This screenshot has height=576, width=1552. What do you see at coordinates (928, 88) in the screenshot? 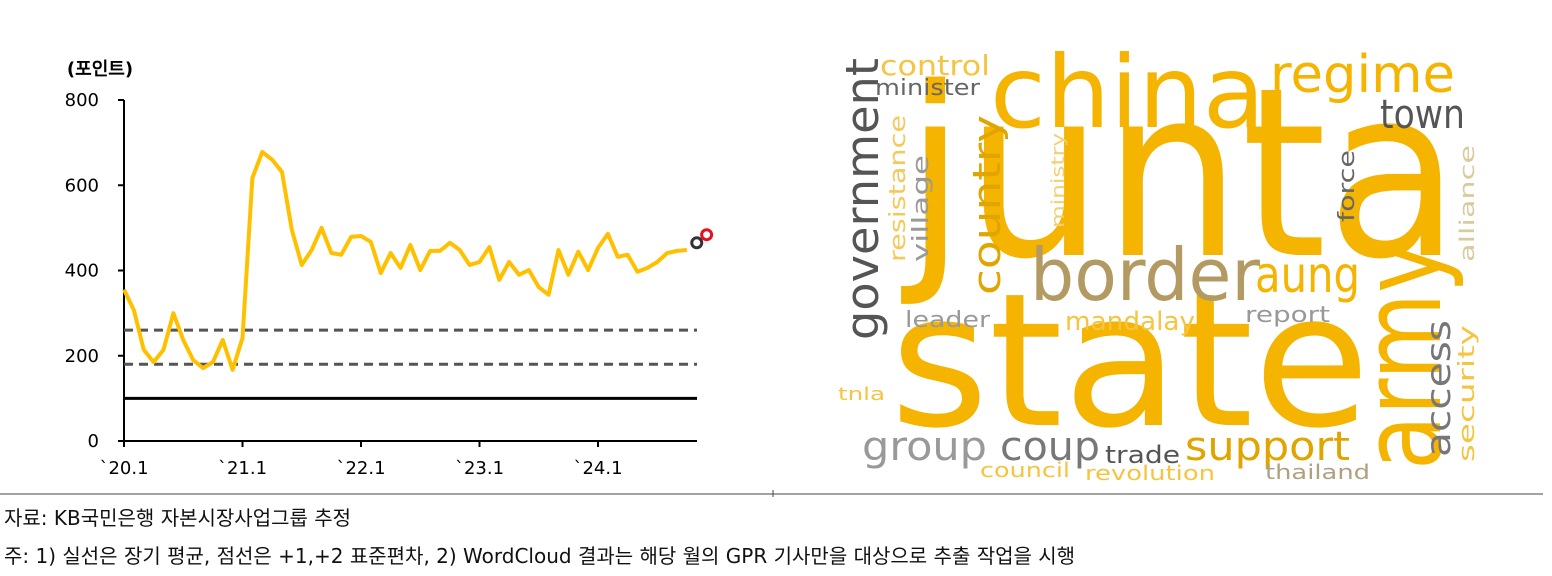
I see `word: minister` at bounding box center [928, 88].